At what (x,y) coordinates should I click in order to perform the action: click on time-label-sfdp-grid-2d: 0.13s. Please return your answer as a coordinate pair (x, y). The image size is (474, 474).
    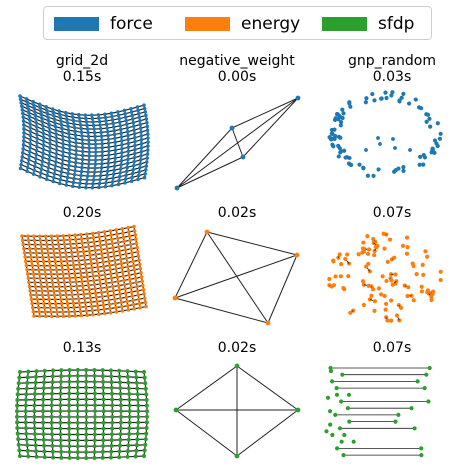
    Looking at the image, I should click on (82, 348).